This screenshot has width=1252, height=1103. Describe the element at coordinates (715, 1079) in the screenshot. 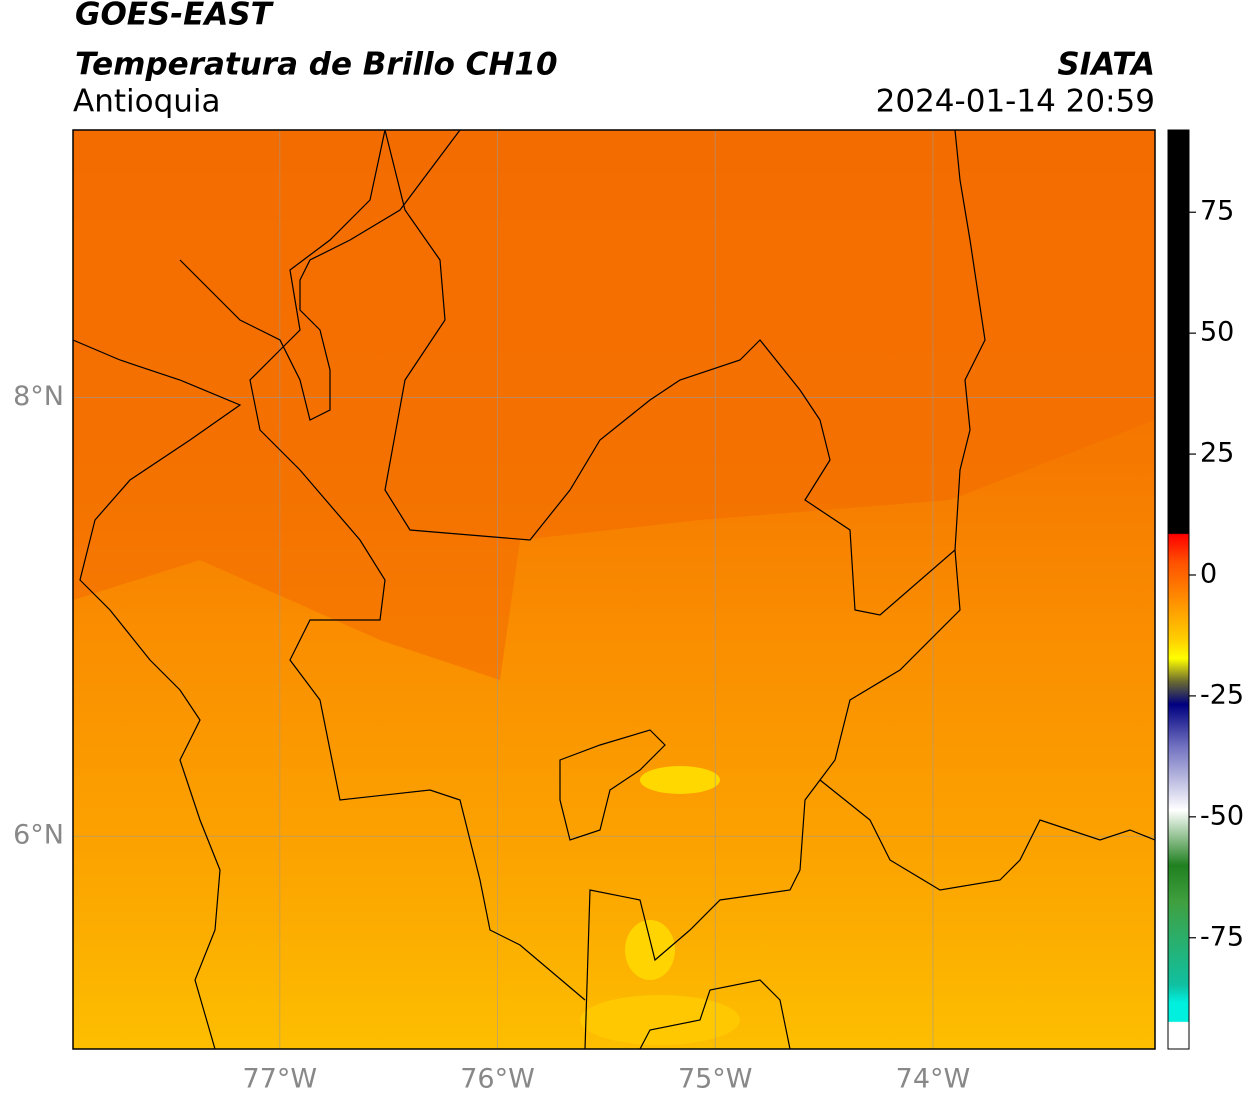

I see `x-tick-label: 75°W` at that location.